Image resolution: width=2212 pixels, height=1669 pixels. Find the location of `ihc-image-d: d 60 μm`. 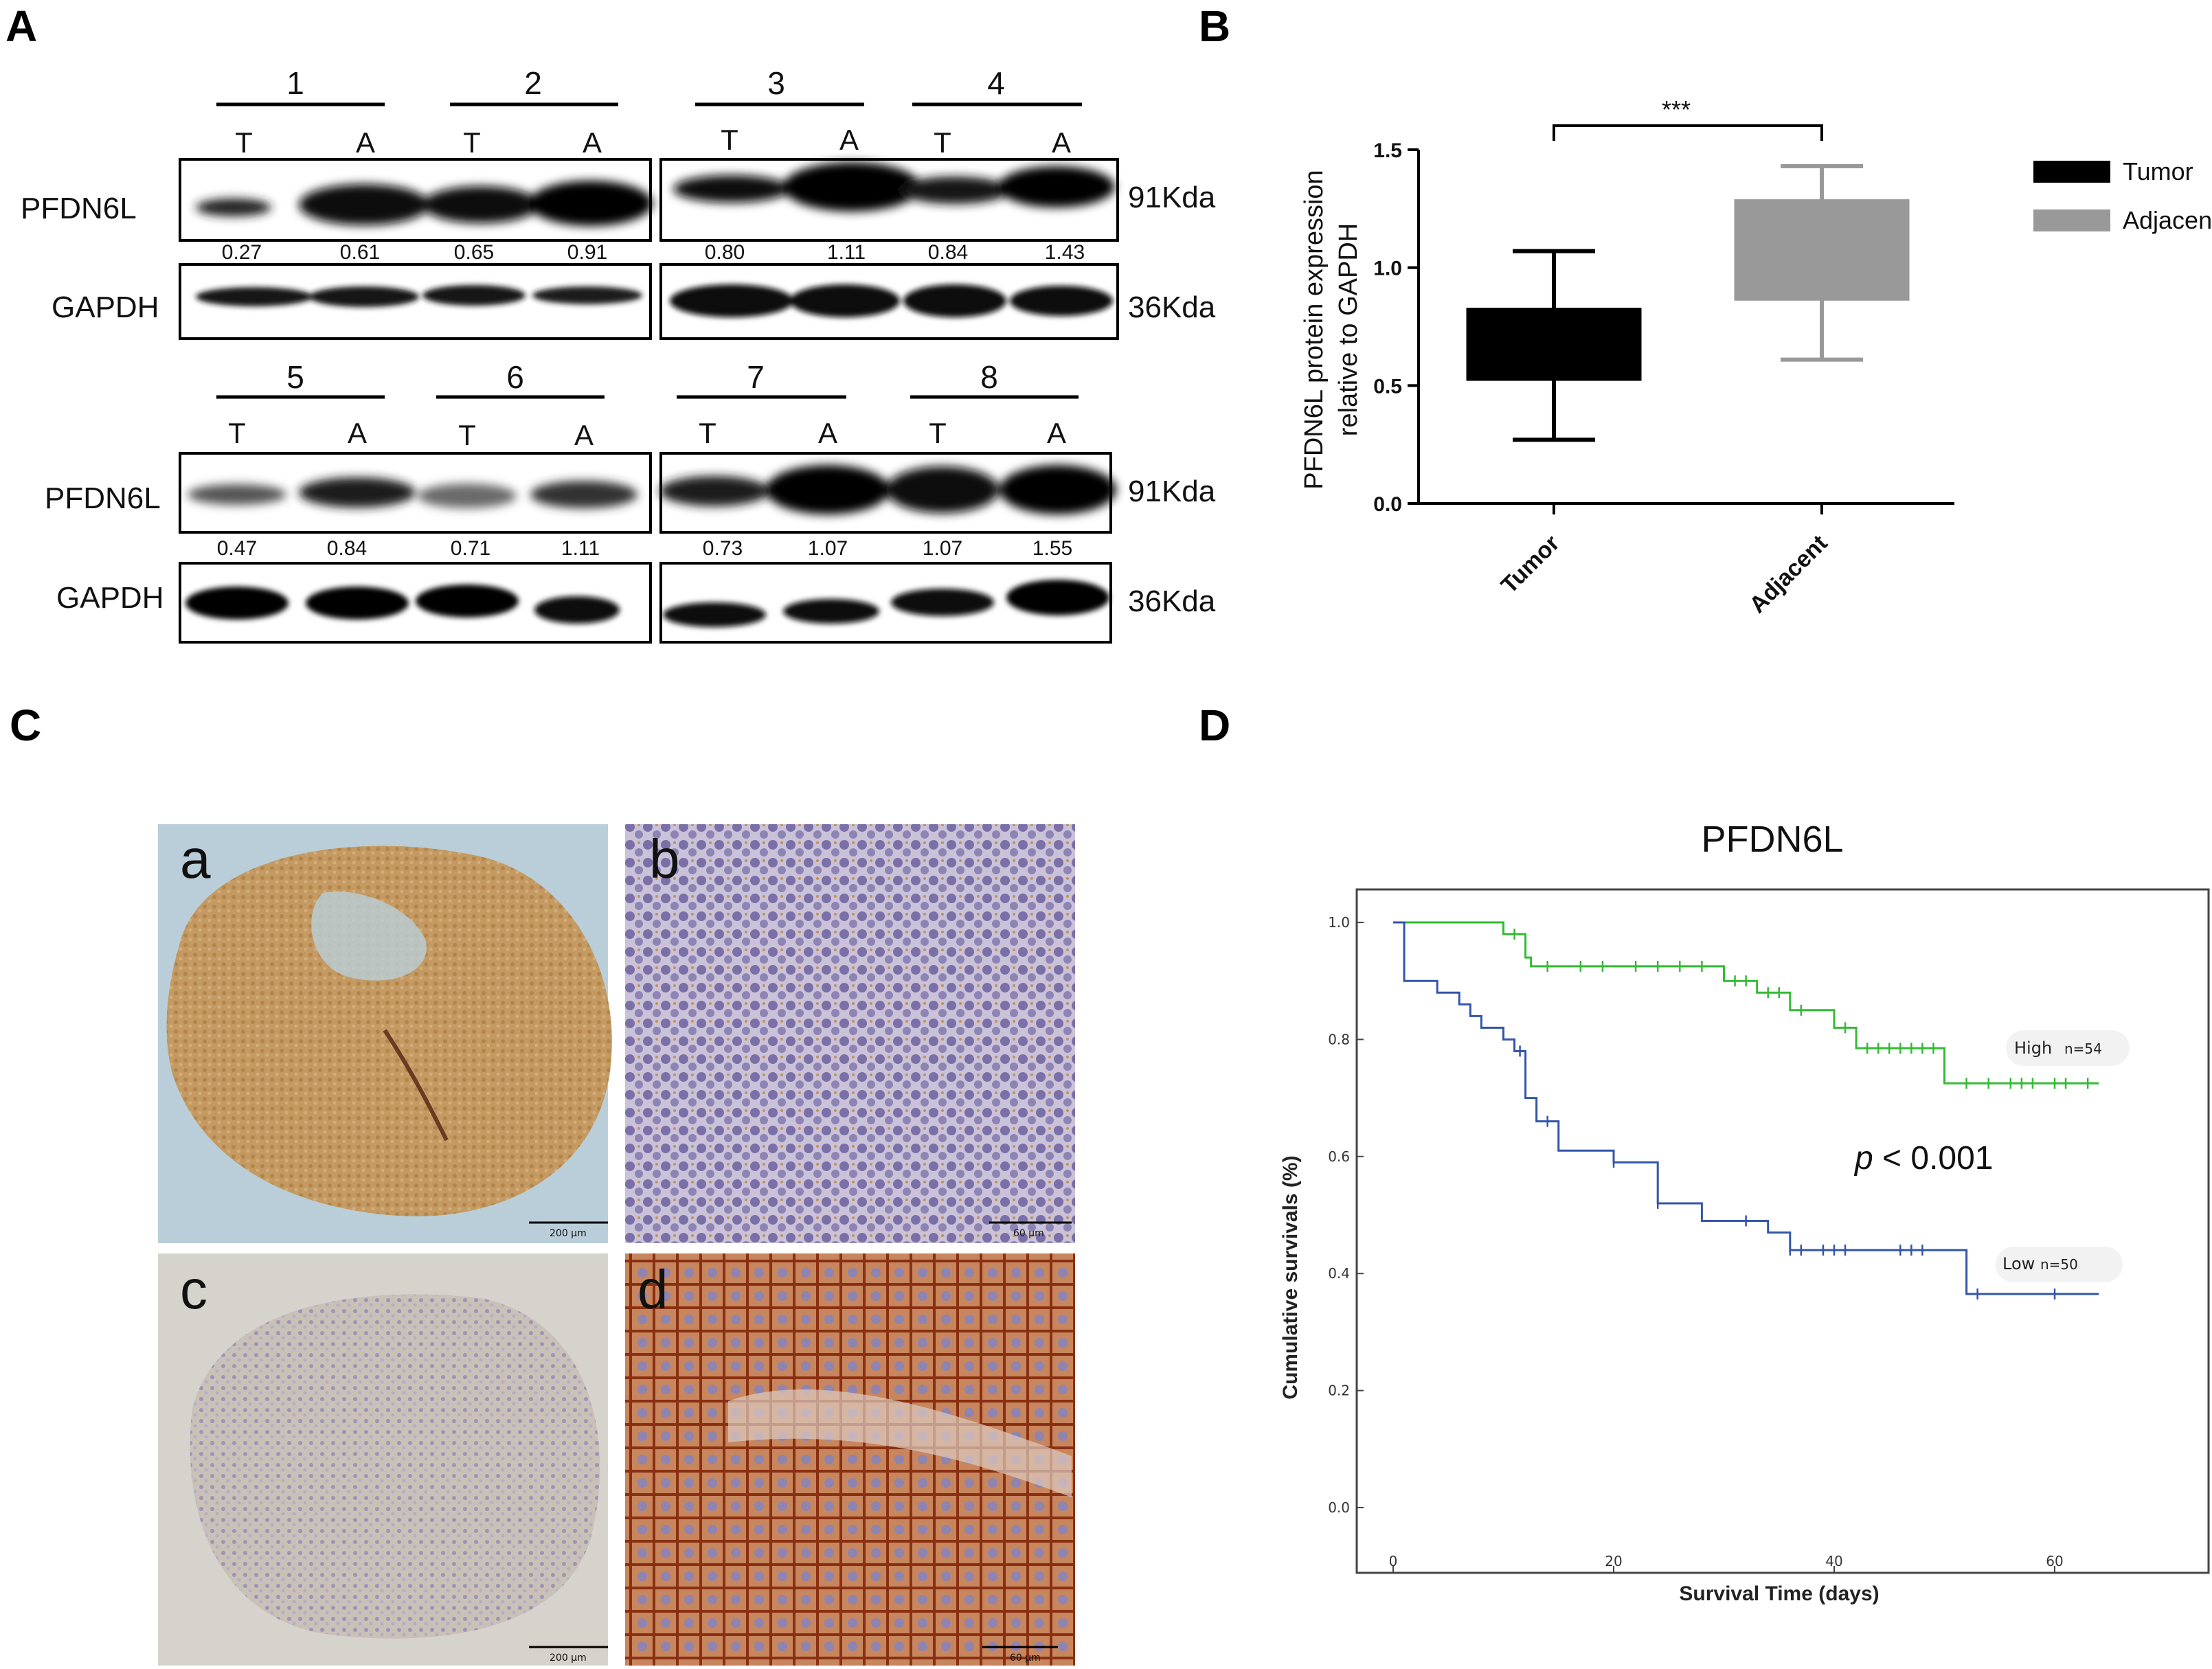

ihc-image-d: d 60 μm is located at coordinates (850, 1459).